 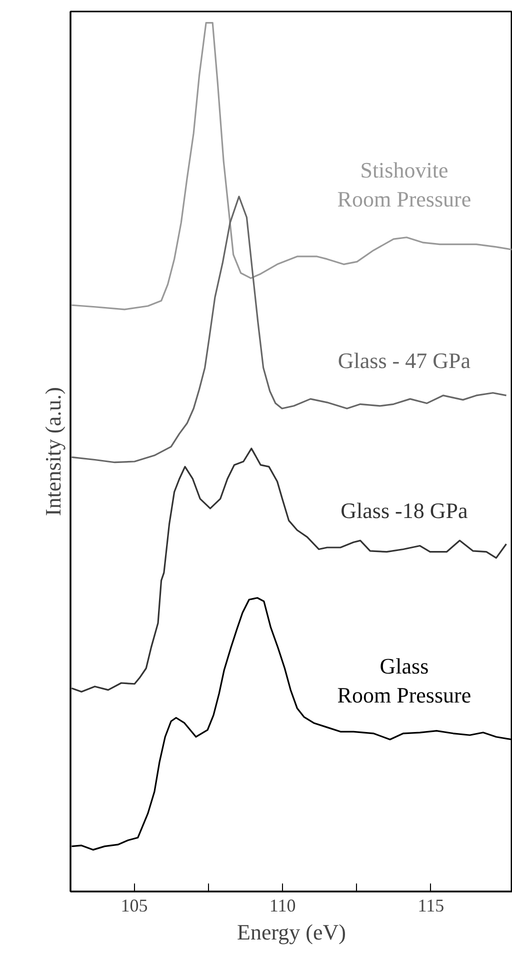 I want to click on series-label: Glass - 47 GPa, so click(x=404, y=360).